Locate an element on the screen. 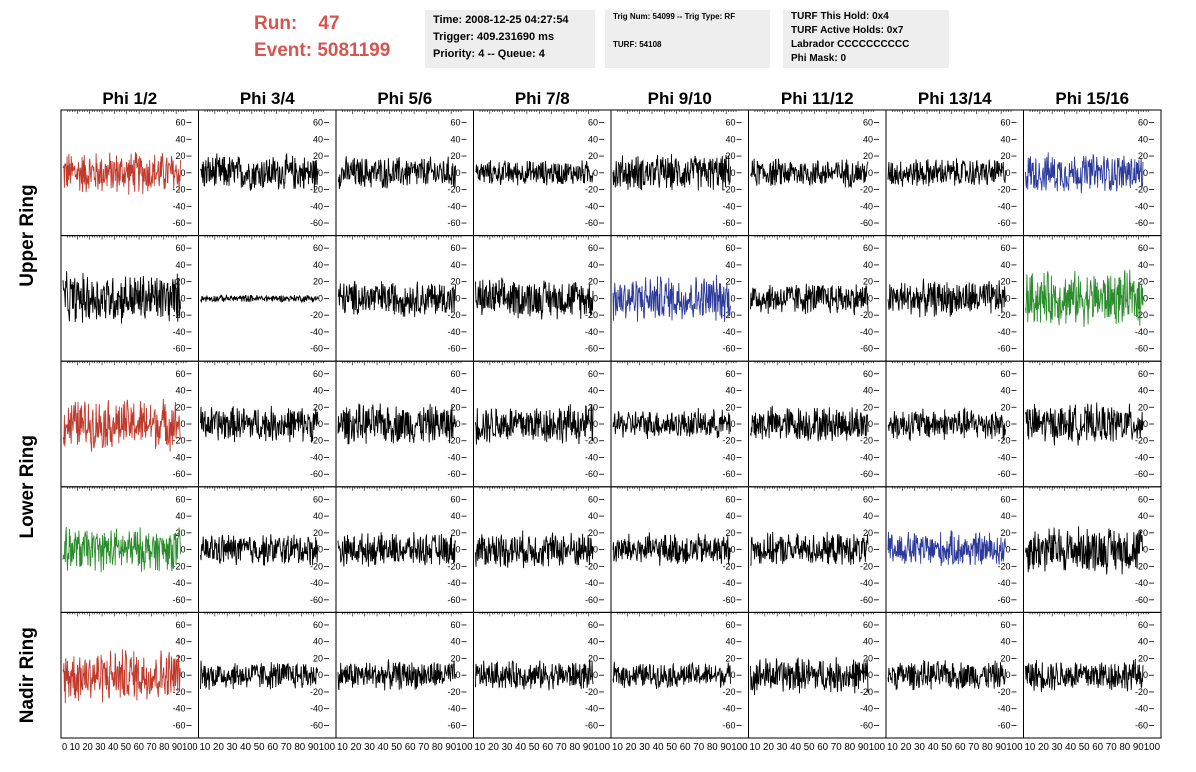  column-header: Phi 1/2 is located at coordinates (129, 98).